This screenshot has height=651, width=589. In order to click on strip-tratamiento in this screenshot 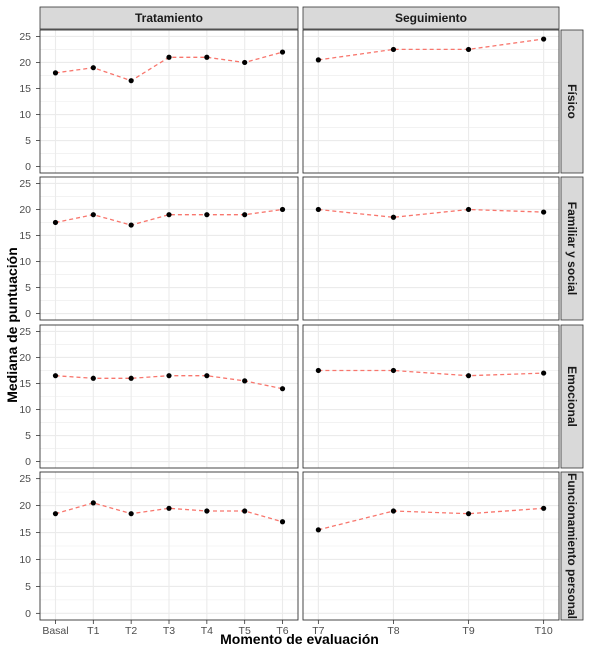, I will do `click(169, 18)`.